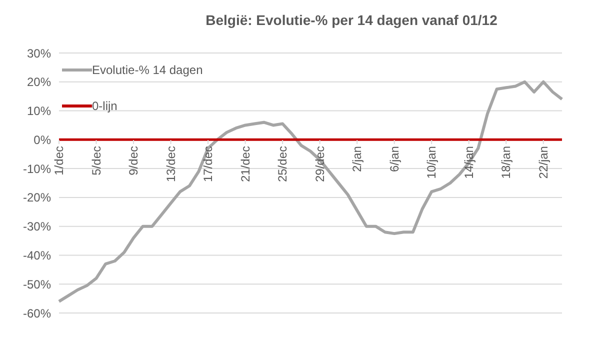  I want to click on y-tick-label: 30%, so click(39, 53).